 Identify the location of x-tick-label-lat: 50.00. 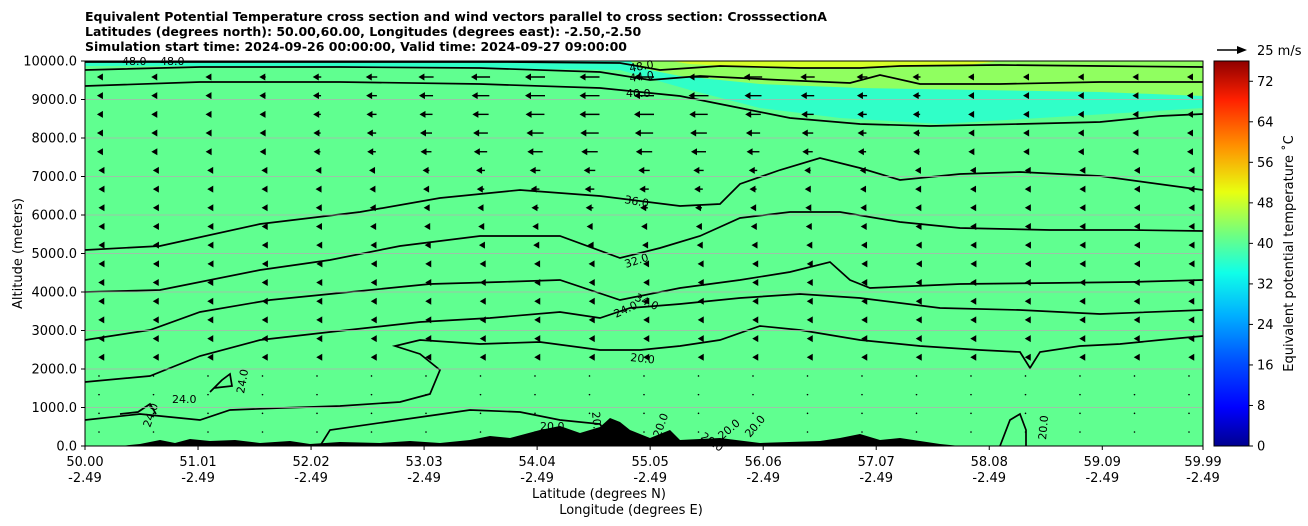
(84, 462).